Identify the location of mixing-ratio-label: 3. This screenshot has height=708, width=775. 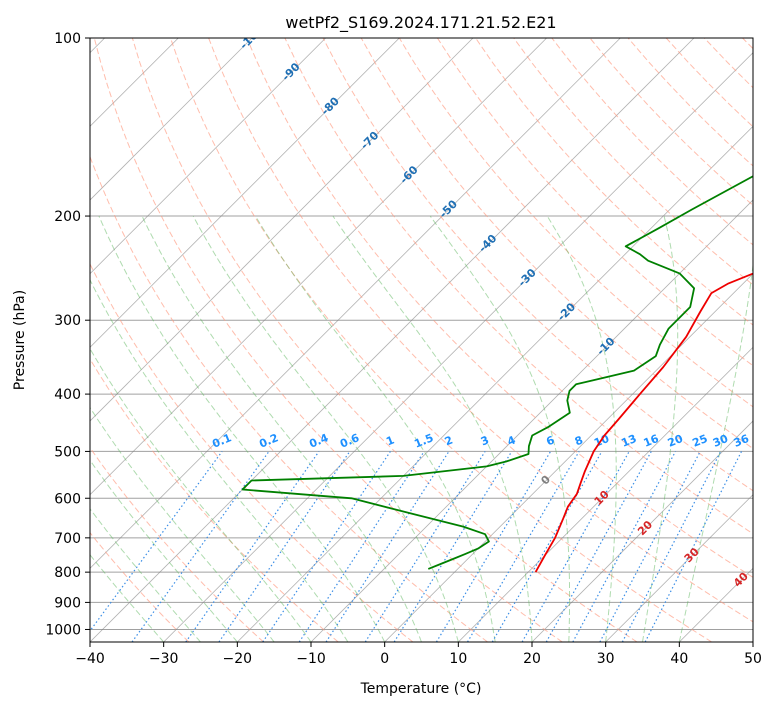
(485, 440).